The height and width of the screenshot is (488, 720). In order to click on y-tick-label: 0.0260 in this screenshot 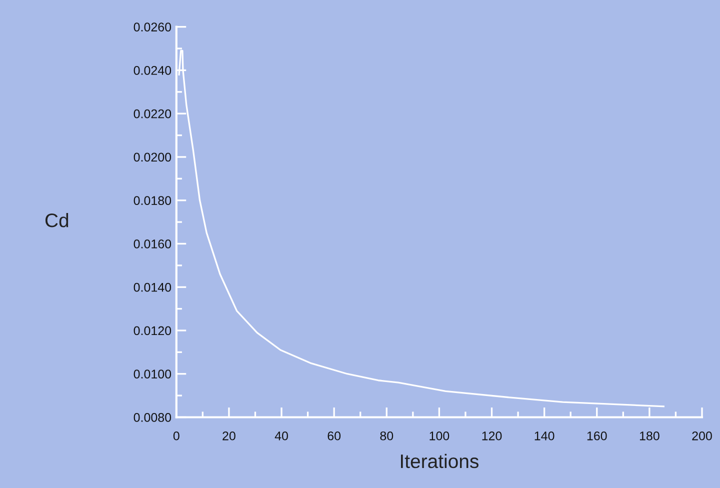, I will do `click(153, 27)`.